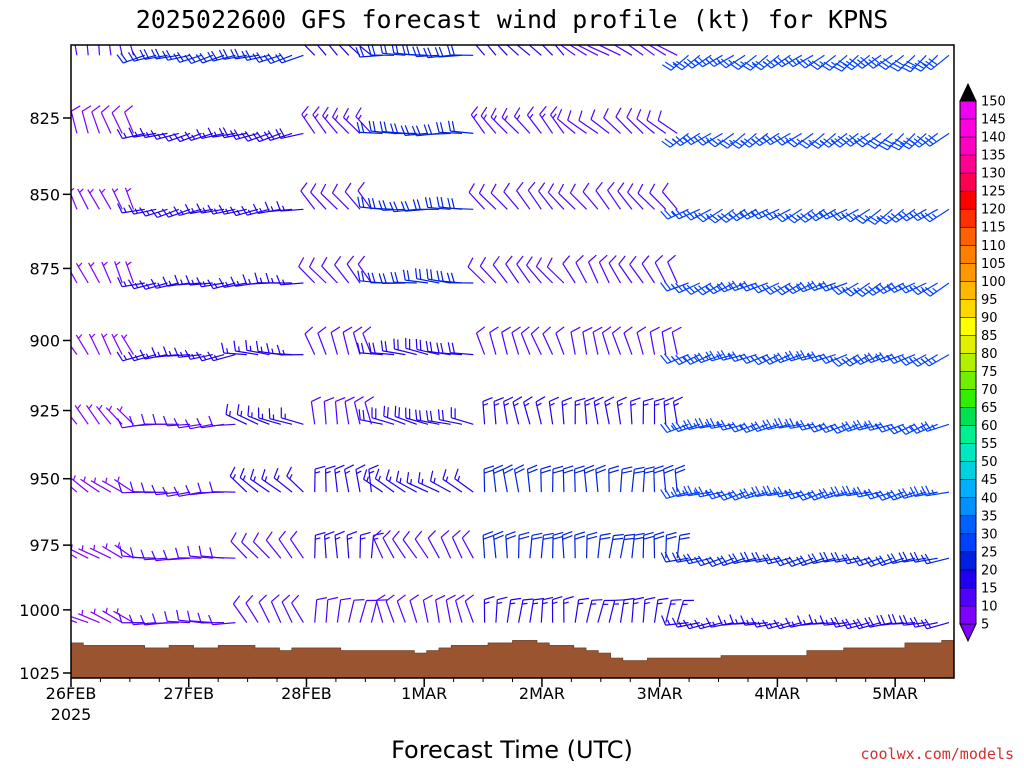 The image size is (1024, 768). Describe the element at coordinates (777, 693) in the screenshot. I see `x-tick-label: 4MAR` at that location.